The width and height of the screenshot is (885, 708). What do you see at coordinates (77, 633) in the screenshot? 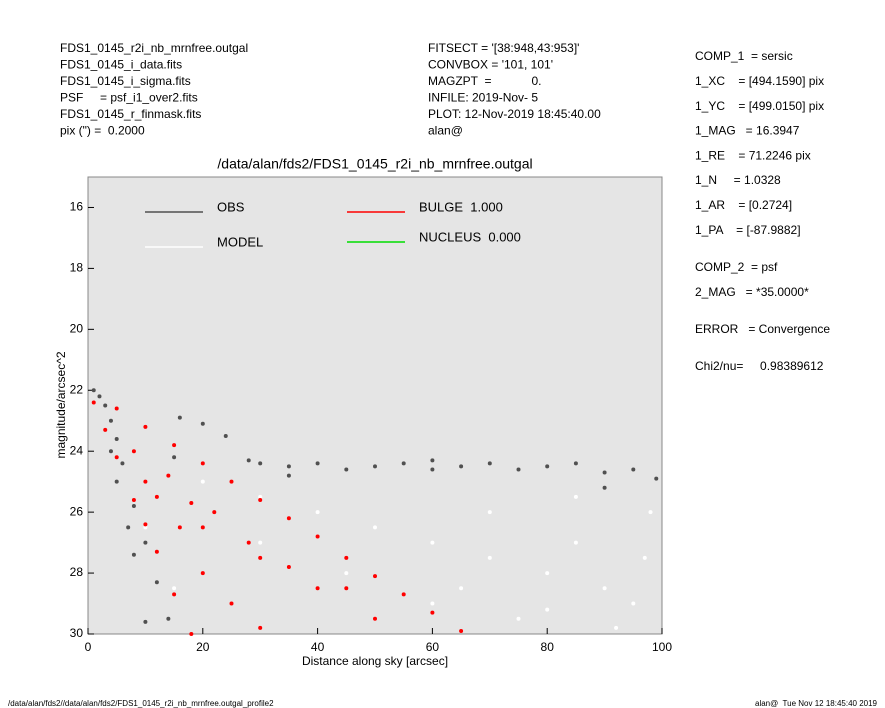
I see `y-tick-label: 30` at bounding box center [77, 633].